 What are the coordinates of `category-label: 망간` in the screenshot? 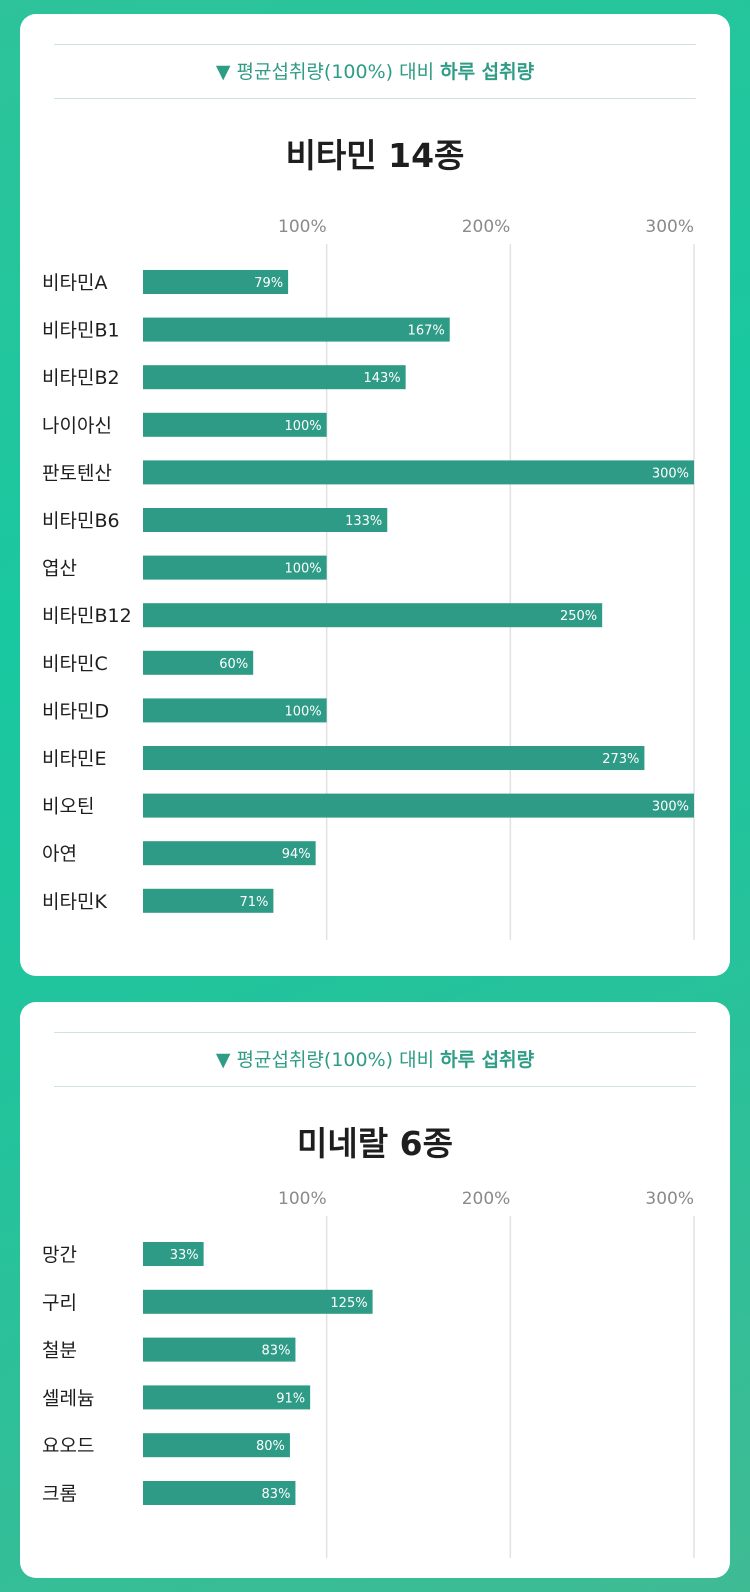 It's located at (59, 1255).